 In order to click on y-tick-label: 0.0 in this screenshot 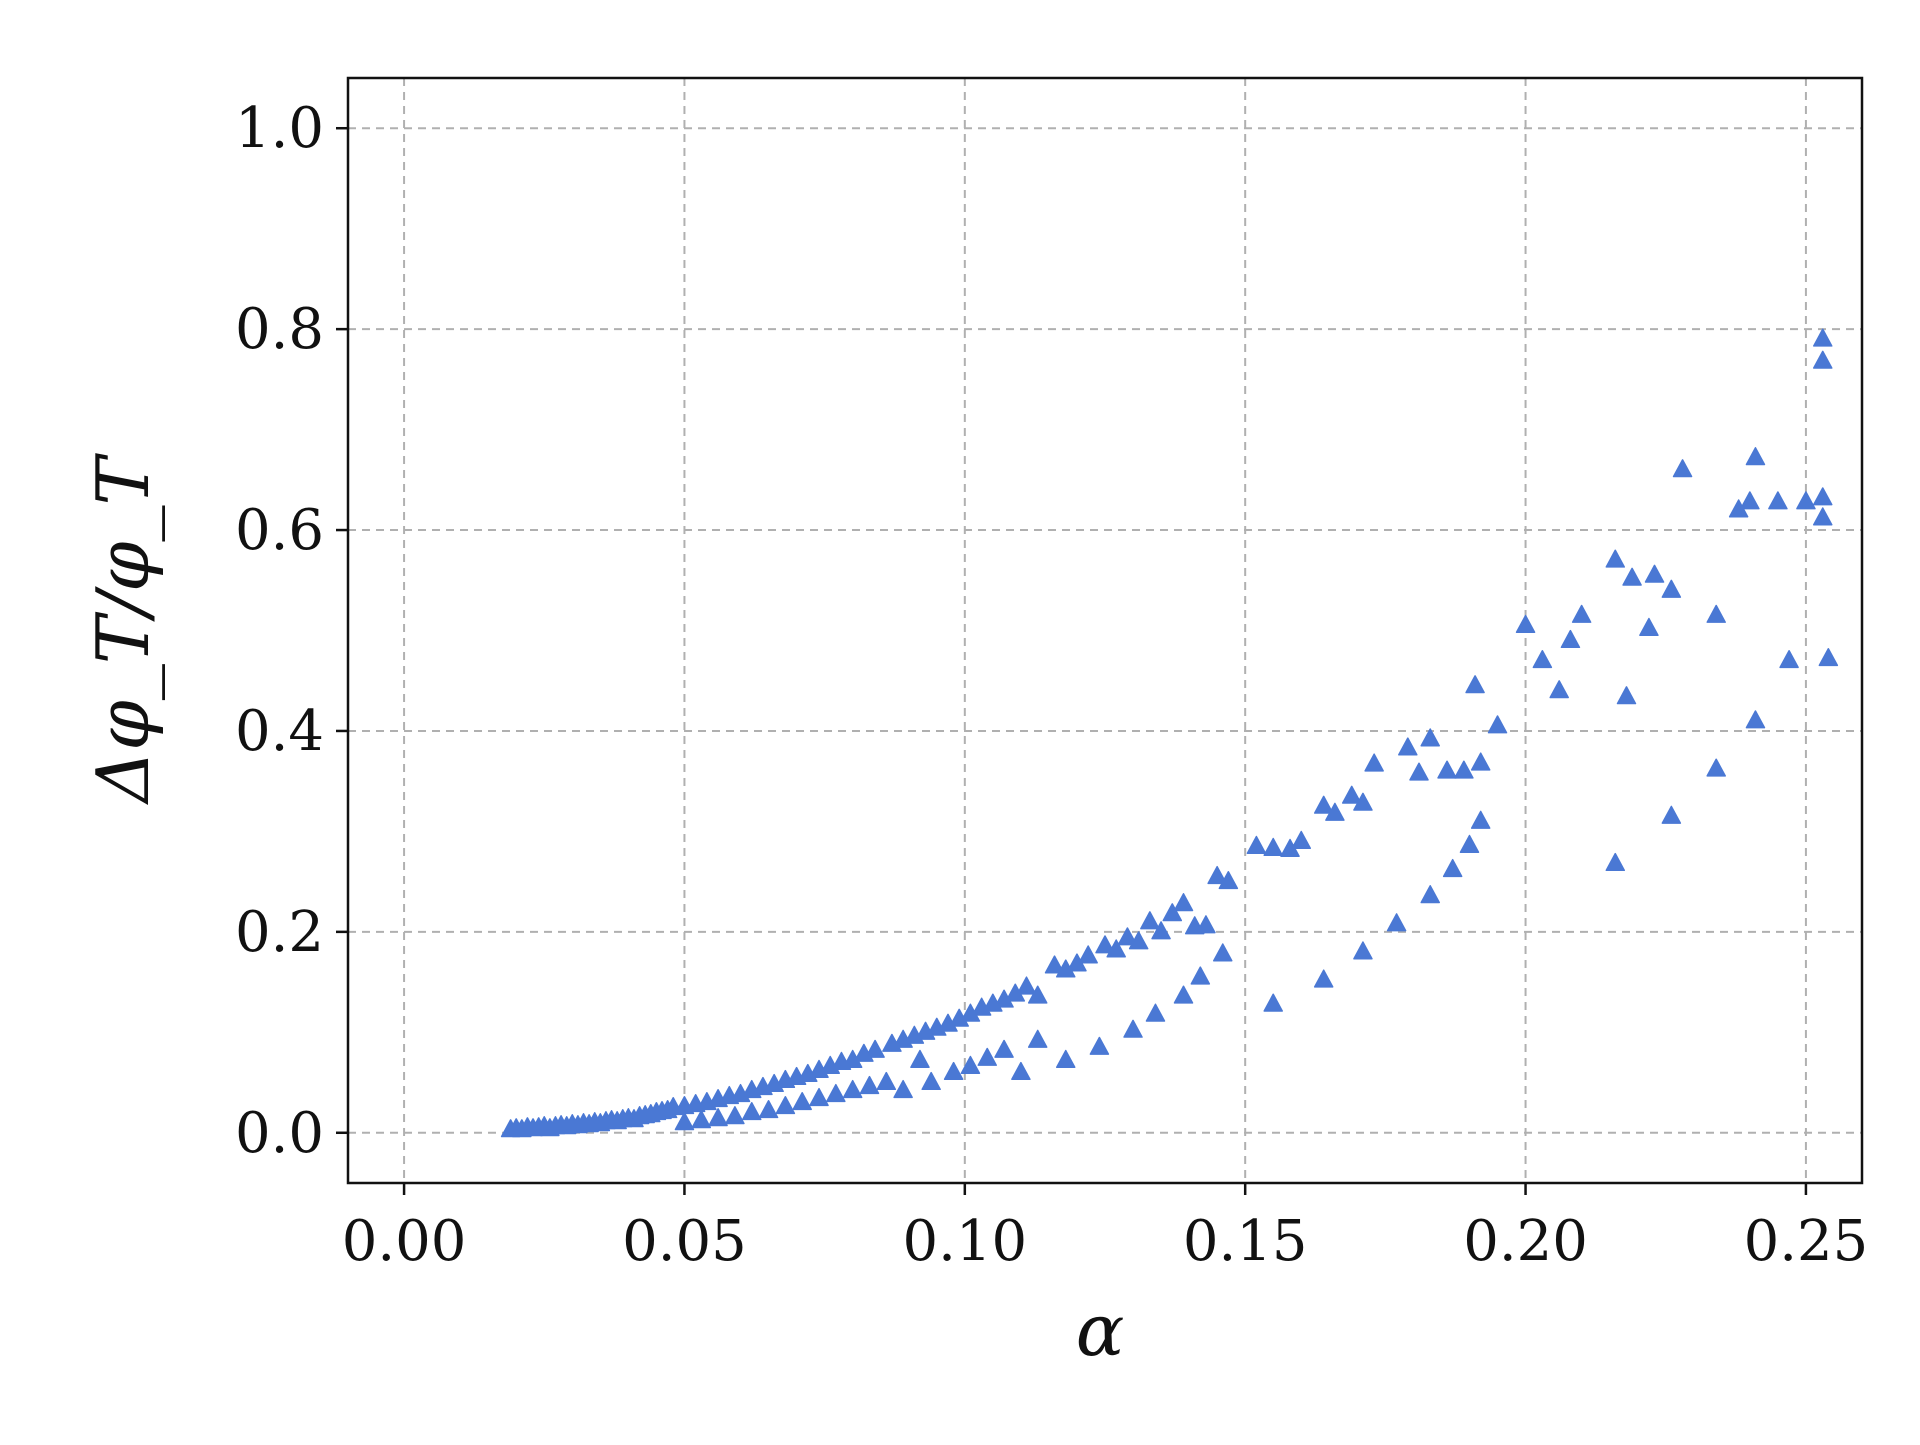, I will do `click(279, 1133)`.